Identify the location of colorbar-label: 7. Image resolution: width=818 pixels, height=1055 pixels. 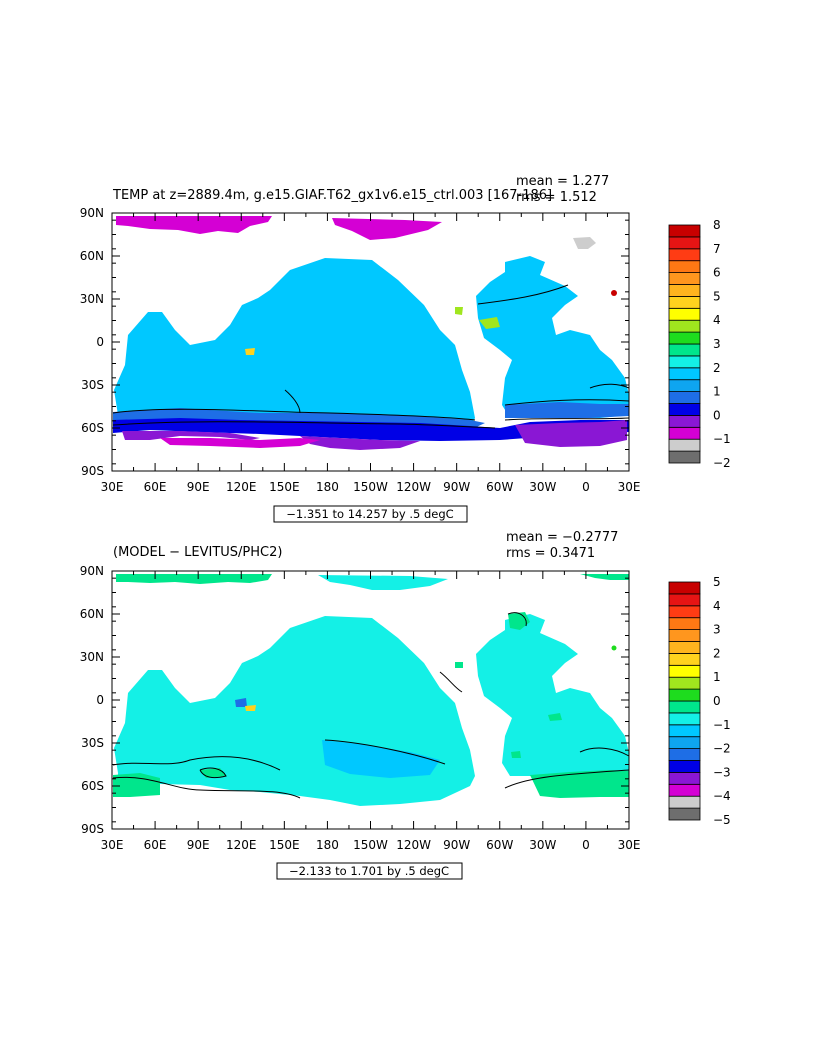
(717, 249).